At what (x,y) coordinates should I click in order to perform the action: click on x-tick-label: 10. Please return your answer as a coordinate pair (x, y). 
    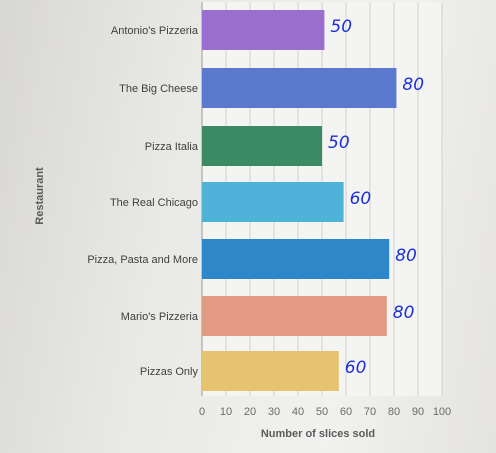
    Looking at the image, I should click on (226, 412).